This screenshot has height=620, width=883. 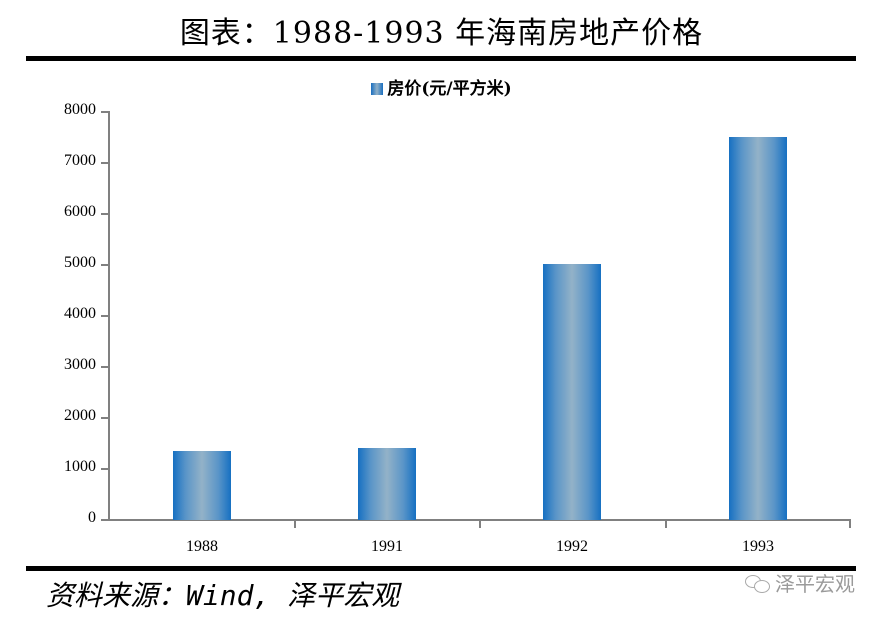 What do you see at coordinates (387, 546) in the screenshot?
I see `x-label: 1991` at bounding box center [387, 546].